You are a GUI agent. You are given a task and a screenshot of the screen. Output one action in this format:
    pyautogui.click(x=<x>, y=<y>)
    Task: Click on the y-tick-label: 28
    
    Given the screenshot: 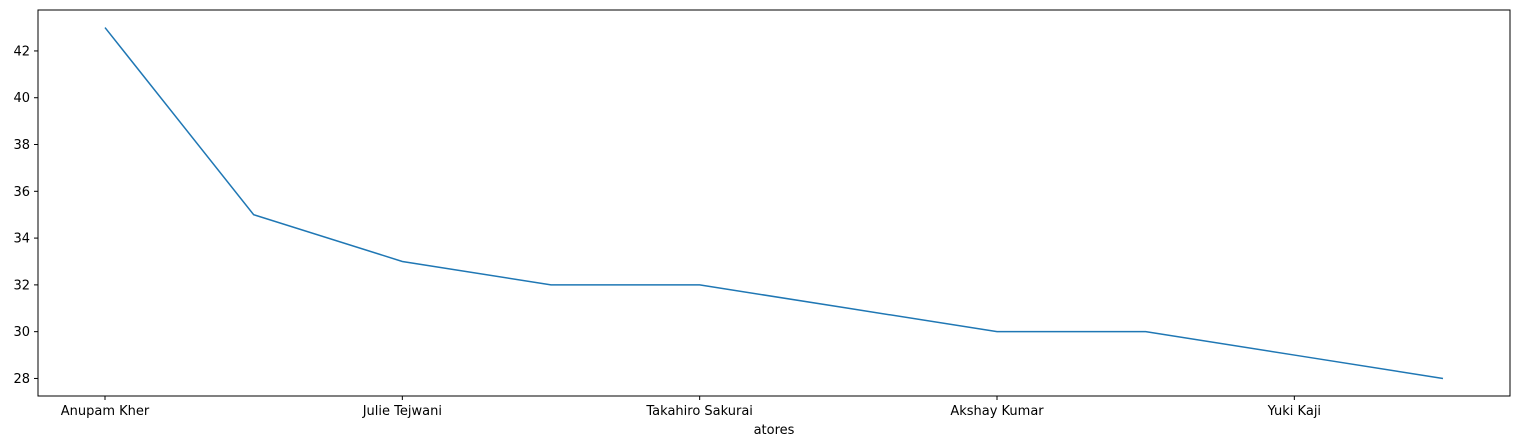 What is the action you would take?
    pyautogui.click(x=21, y=379)
    